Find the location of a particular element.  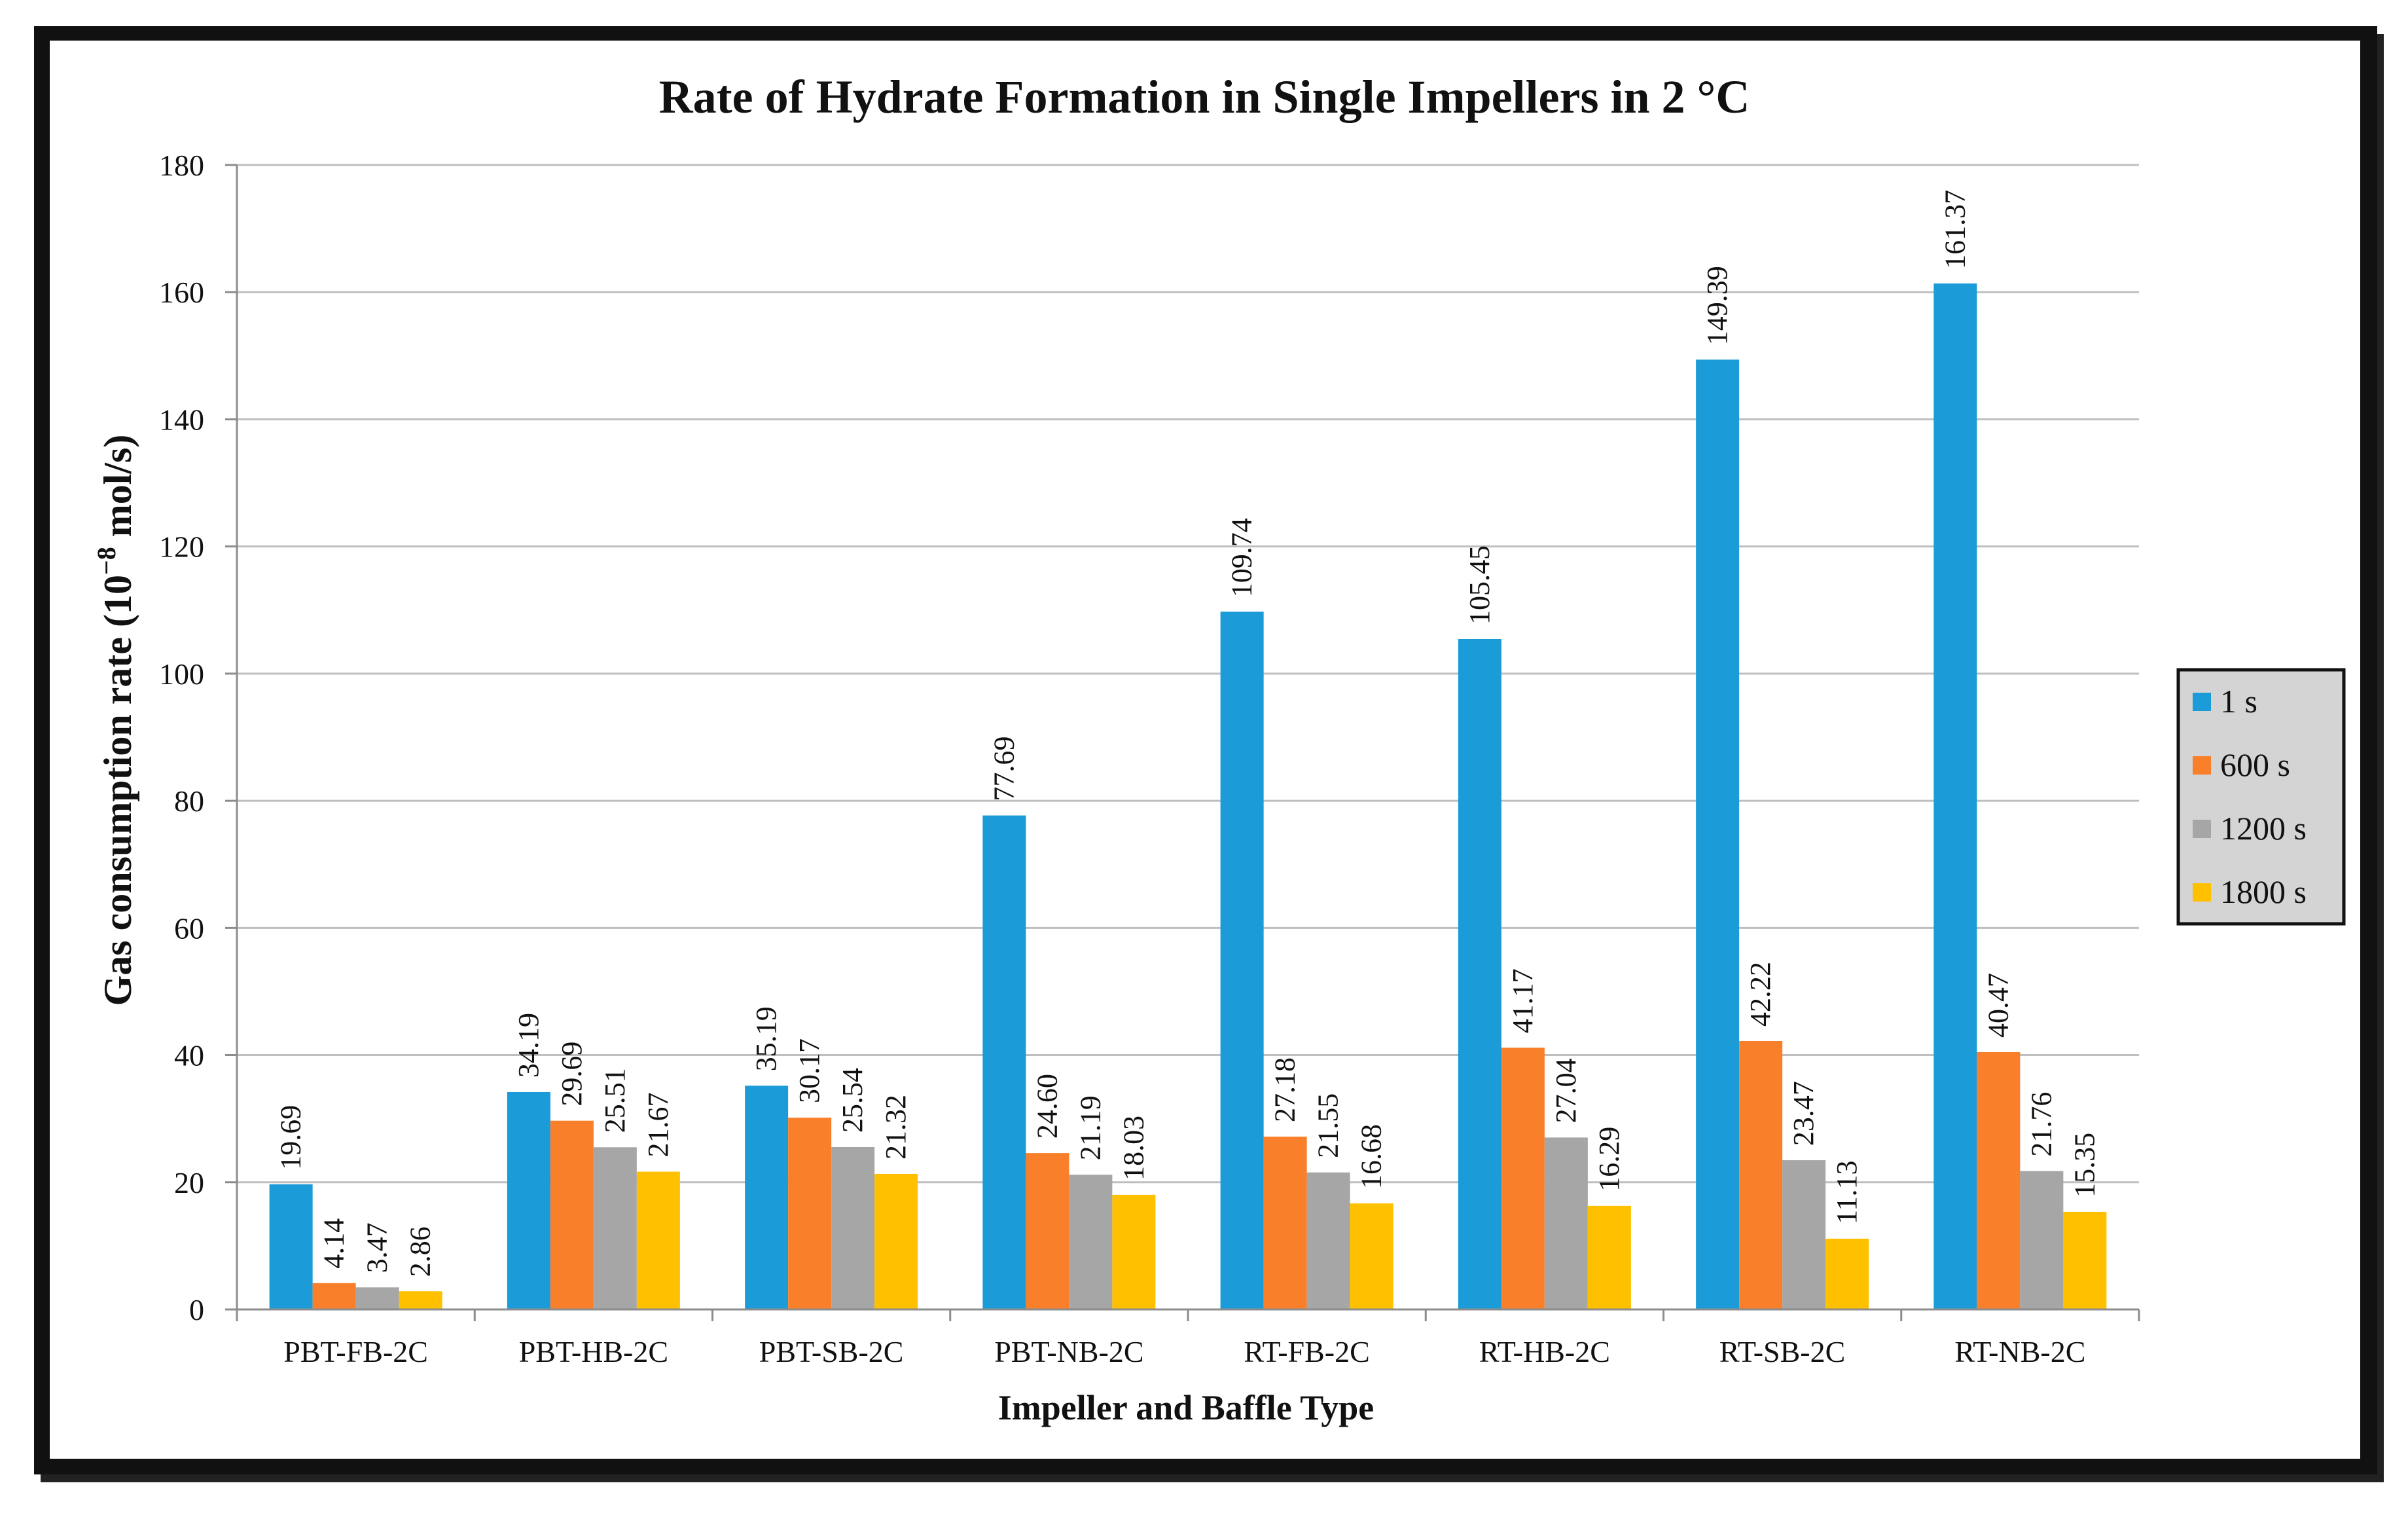

data-label: 42.22 is located at coordinates (1760, 994).